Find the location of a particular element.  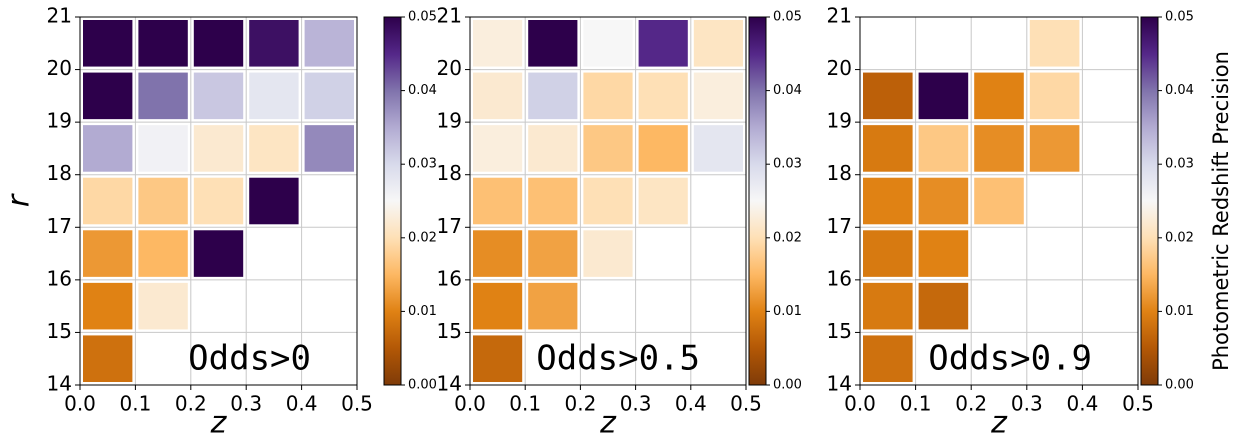

x-tick-label: 0.1 is located at coordinates (525, 404).